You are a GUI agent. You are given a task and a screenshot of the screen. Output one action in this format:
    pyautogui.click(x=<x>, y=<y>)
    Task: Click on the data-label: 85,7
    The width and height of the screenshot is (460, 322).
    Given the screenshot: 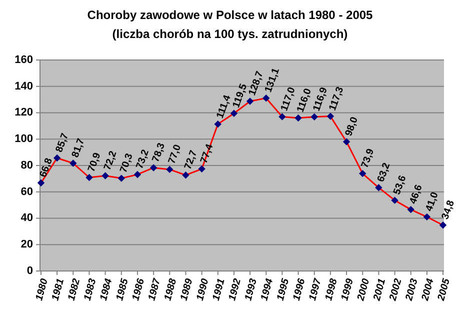 What is the action you would take?
    pyautogui.click(x=63, y=142)
    